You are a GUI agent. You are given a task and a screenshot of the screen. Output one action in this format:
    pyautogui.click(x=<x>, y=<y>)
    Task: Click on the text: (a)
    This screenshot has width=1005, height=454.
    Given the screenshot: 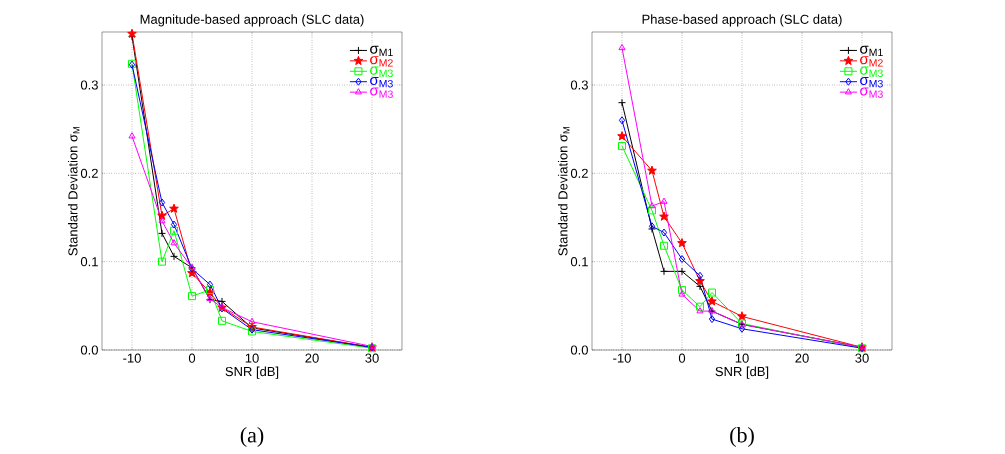 What is the action you would take?
    pyautogui.click(x=252, y=437)
    